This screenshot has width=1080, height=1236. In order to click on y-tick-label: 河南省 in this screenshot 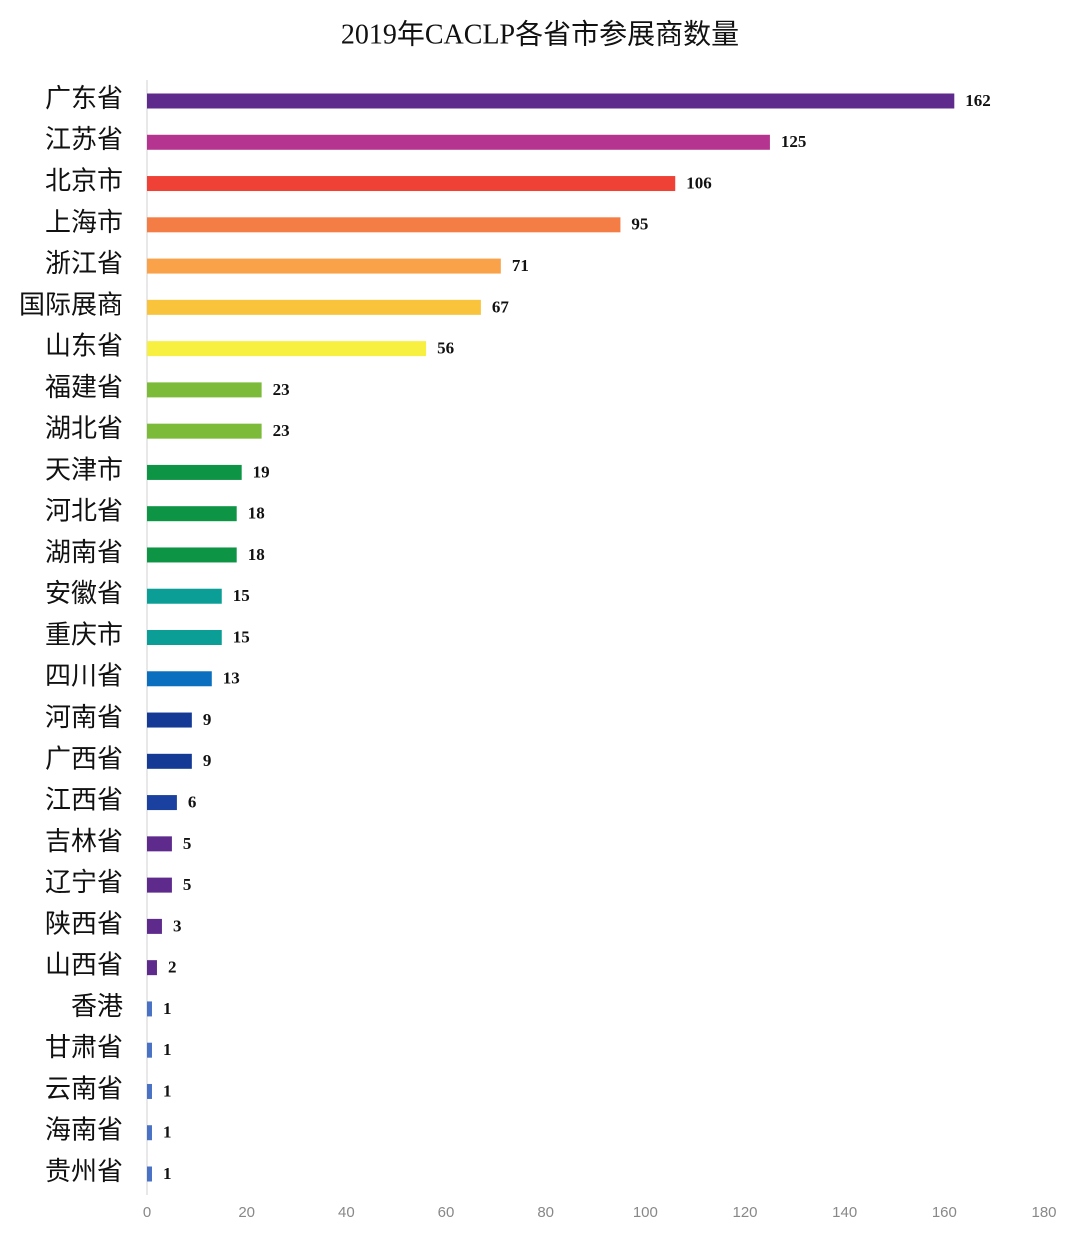, I will do `click(84, 717)`.